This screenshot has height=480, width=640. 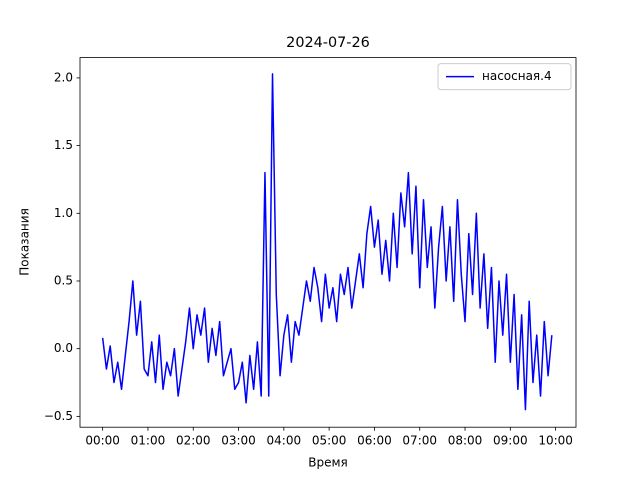 I want to click on x-tick-label: 07:00, so click(x=419, y=441).